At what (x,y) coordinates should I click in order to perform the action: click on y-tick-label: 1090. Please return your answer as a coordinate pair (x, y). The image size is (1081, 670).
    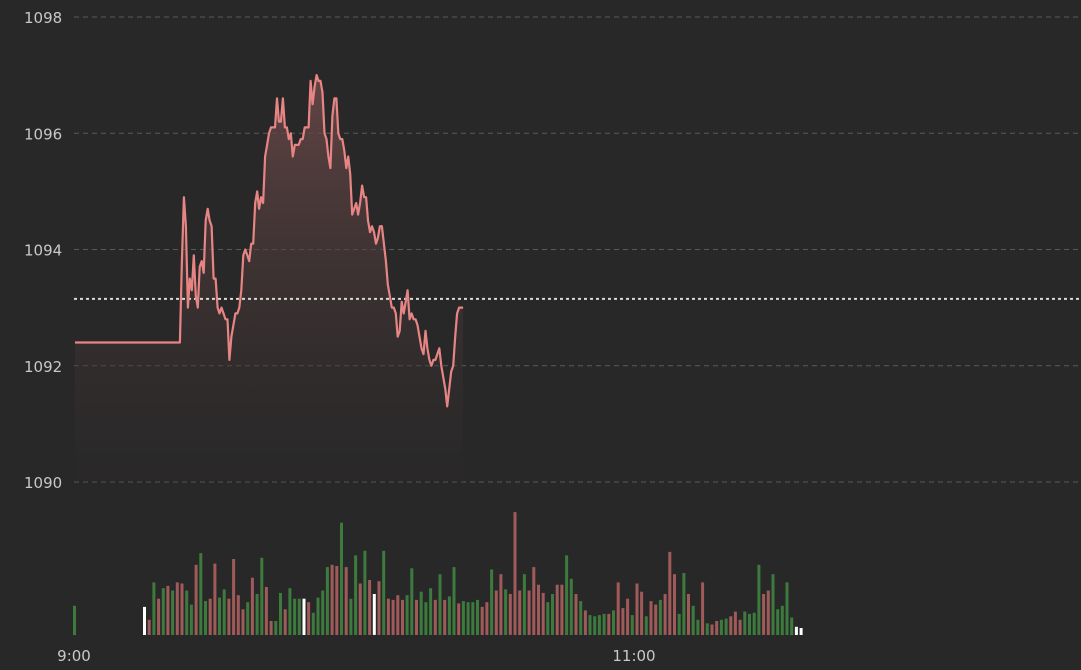
    Looking at the image, I should click on (43, 483).